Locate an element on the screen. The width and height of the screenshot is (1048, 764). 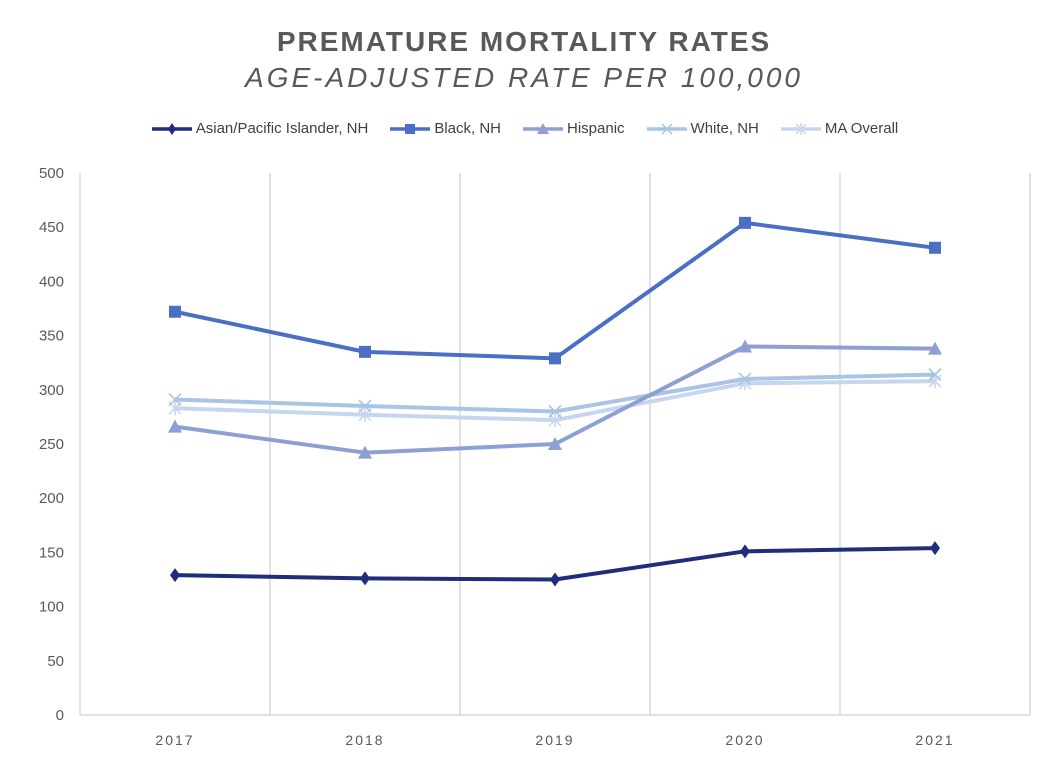
series-line-black-nh is located at coordinates (555, 290).